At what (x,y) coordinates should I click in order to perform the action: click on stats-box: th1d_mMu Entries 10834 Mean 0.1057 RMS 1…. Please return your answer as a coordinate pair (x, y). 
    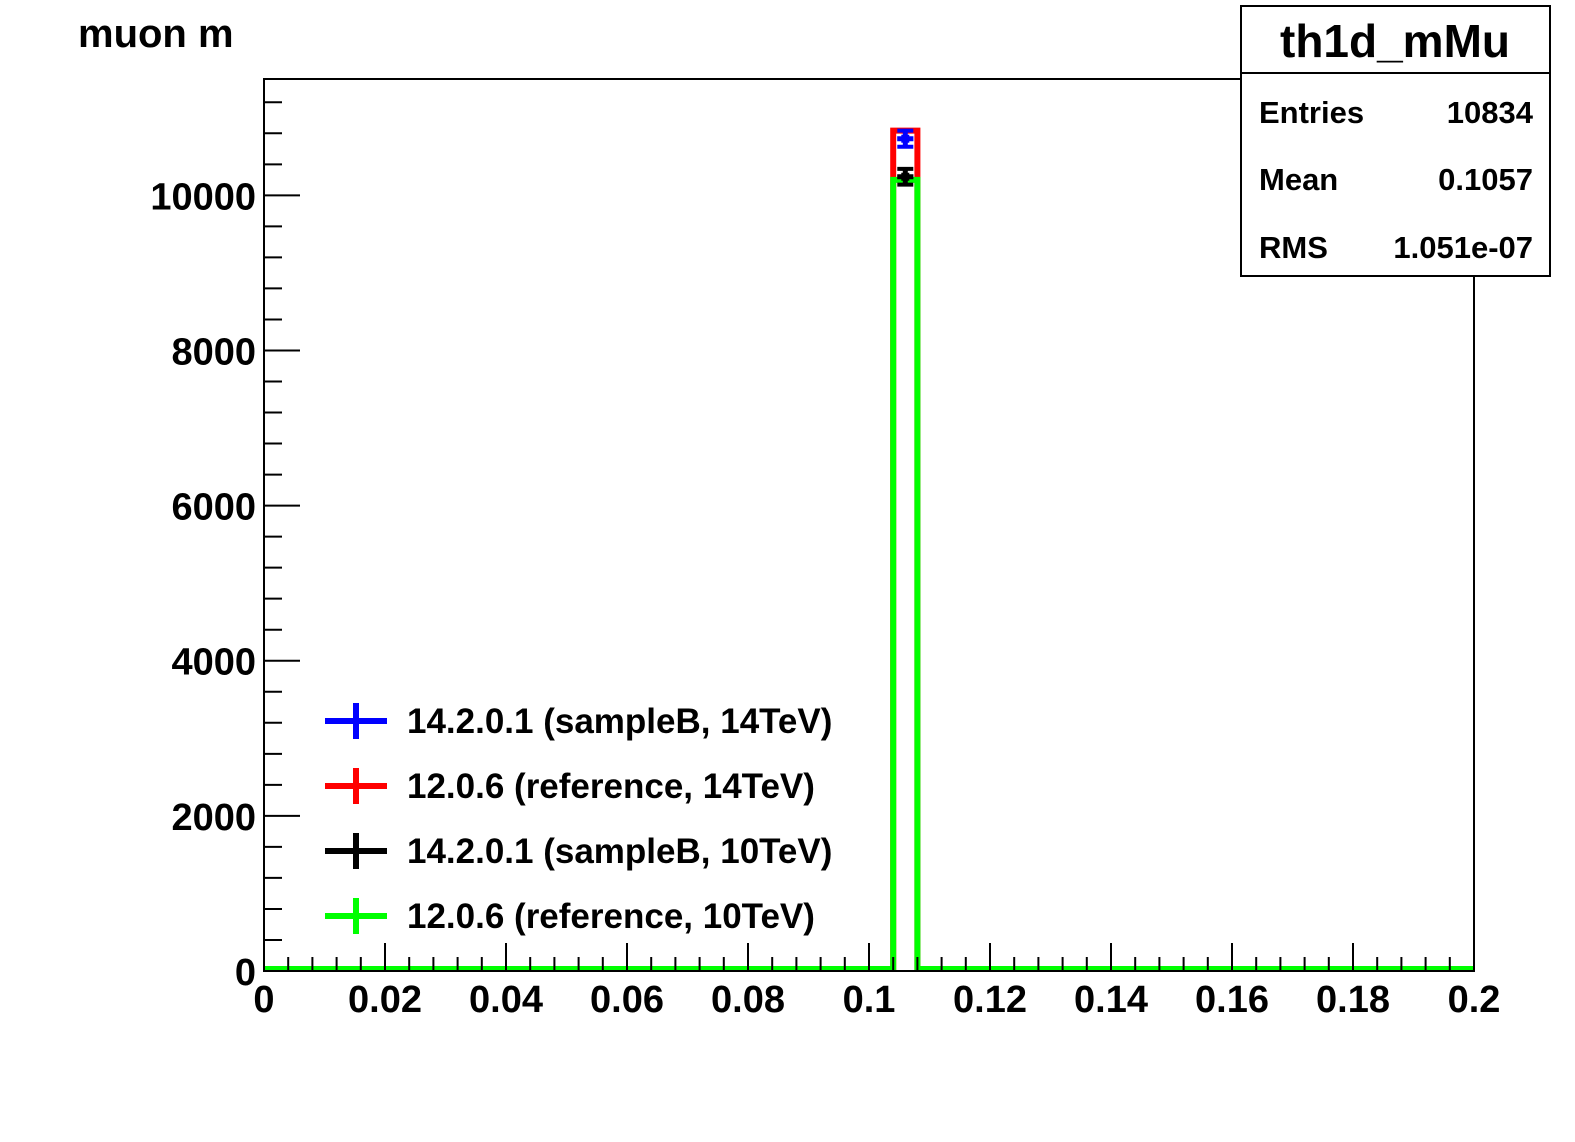
    Looking at the image, I should click on (1395, 141).